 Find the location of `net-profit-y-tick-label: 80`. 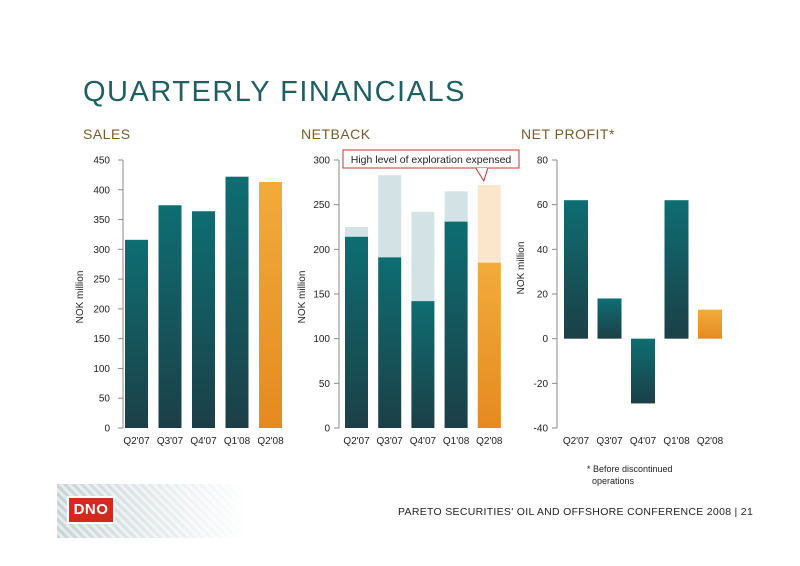

net-profit-y-tick-label: 80 is located at coordinates (543, 161).